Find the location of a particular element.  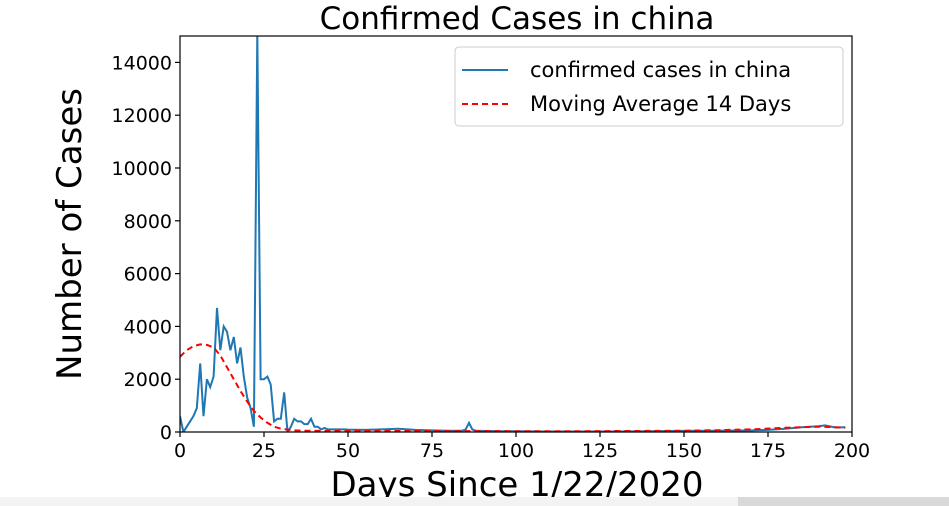

bottom-scroll-track is located at coordinates (369, 501).